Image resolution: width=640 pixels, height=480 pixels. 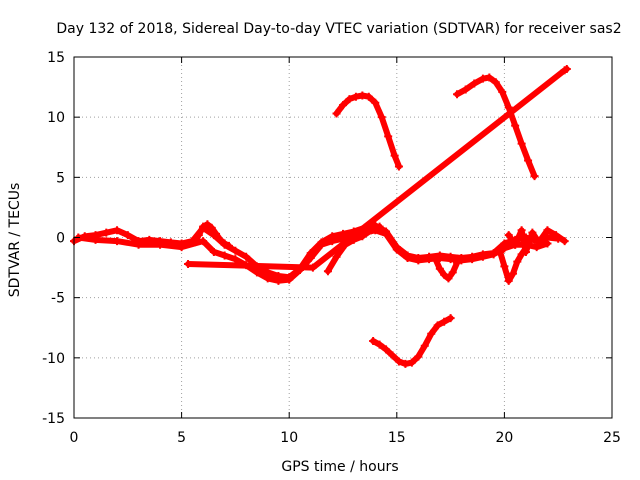 What do you see at coordinates (339, 467) in the screenshot?
I see `x-axis-label: GPS time / hours` at bounding box center [339, 467].